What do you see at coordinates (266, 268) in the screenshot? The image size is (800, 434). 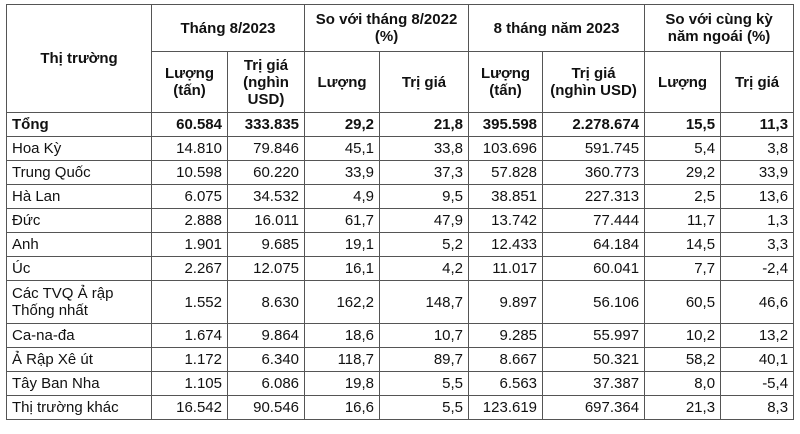 I see `cell: 12.075` at bounding box center [266, 268].